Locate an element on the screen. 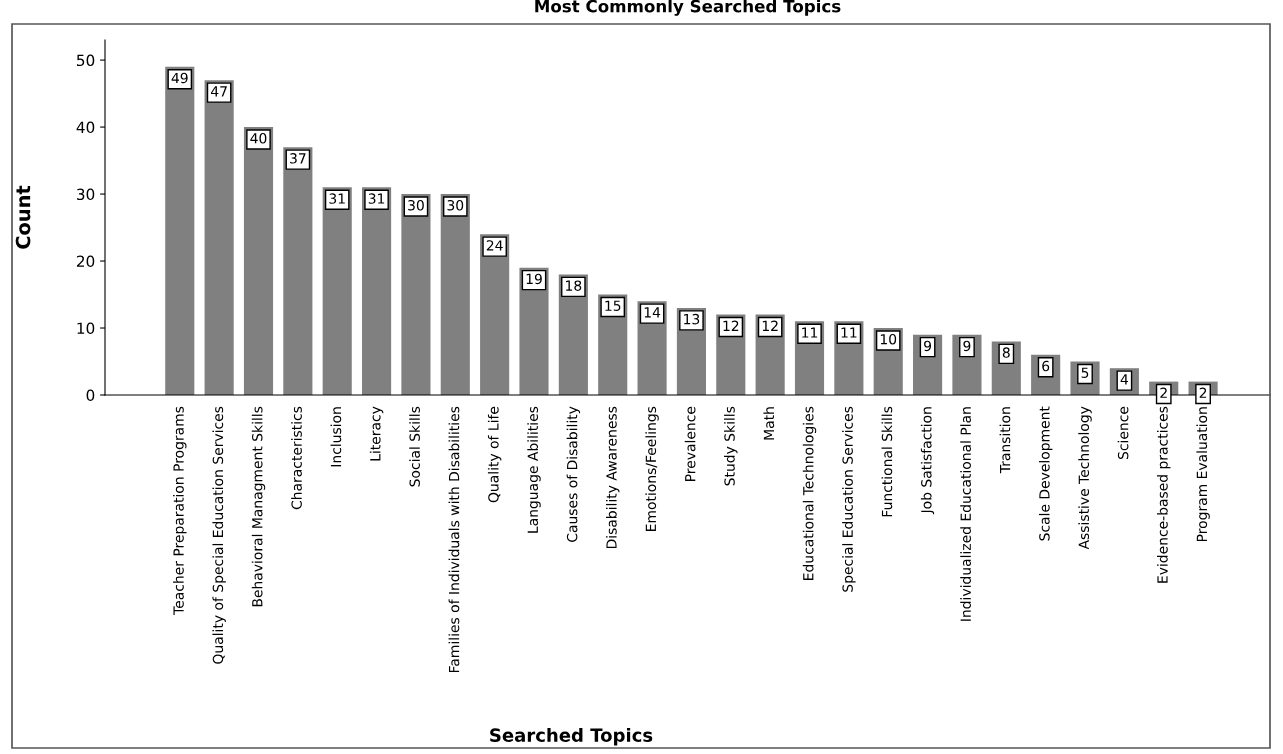 This screenshot has width=1283, height=754. x-tick-label: Quality of Life is located at coordinates (494, 454).